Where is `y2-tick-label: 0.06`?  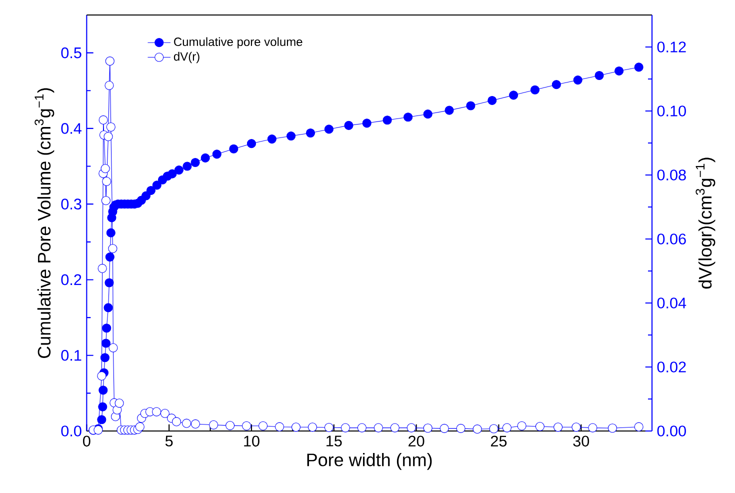
y2-tick-label: 0.06 is located at coordinates (671, 239).